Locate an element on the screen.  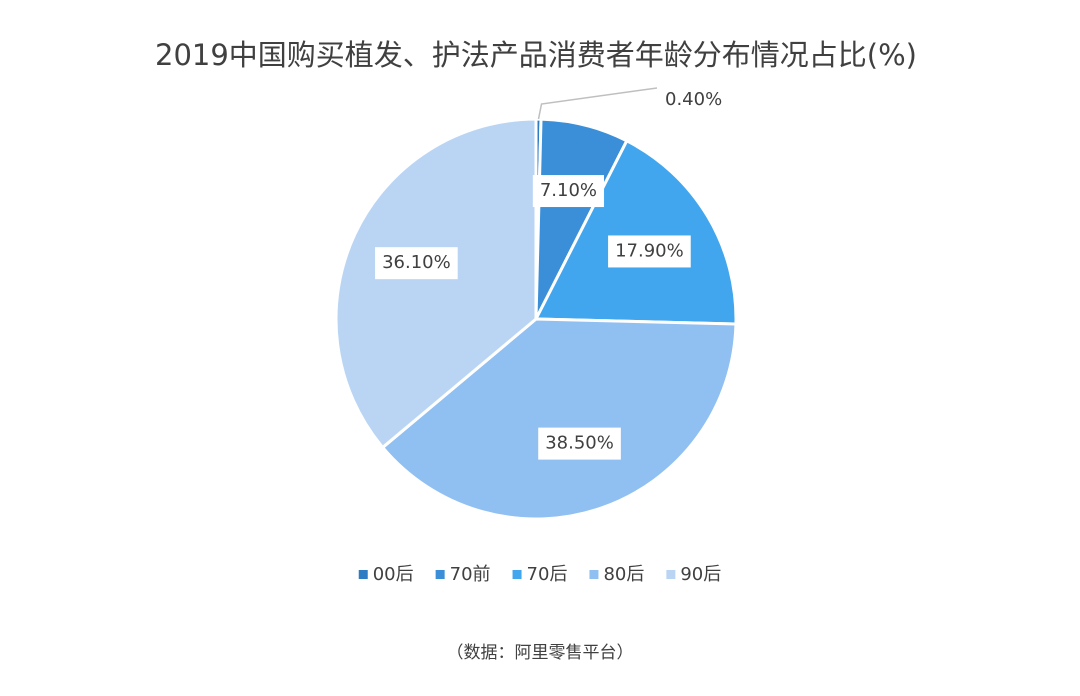
data-label-group: 38.50% is located at coordinates (579, 443).